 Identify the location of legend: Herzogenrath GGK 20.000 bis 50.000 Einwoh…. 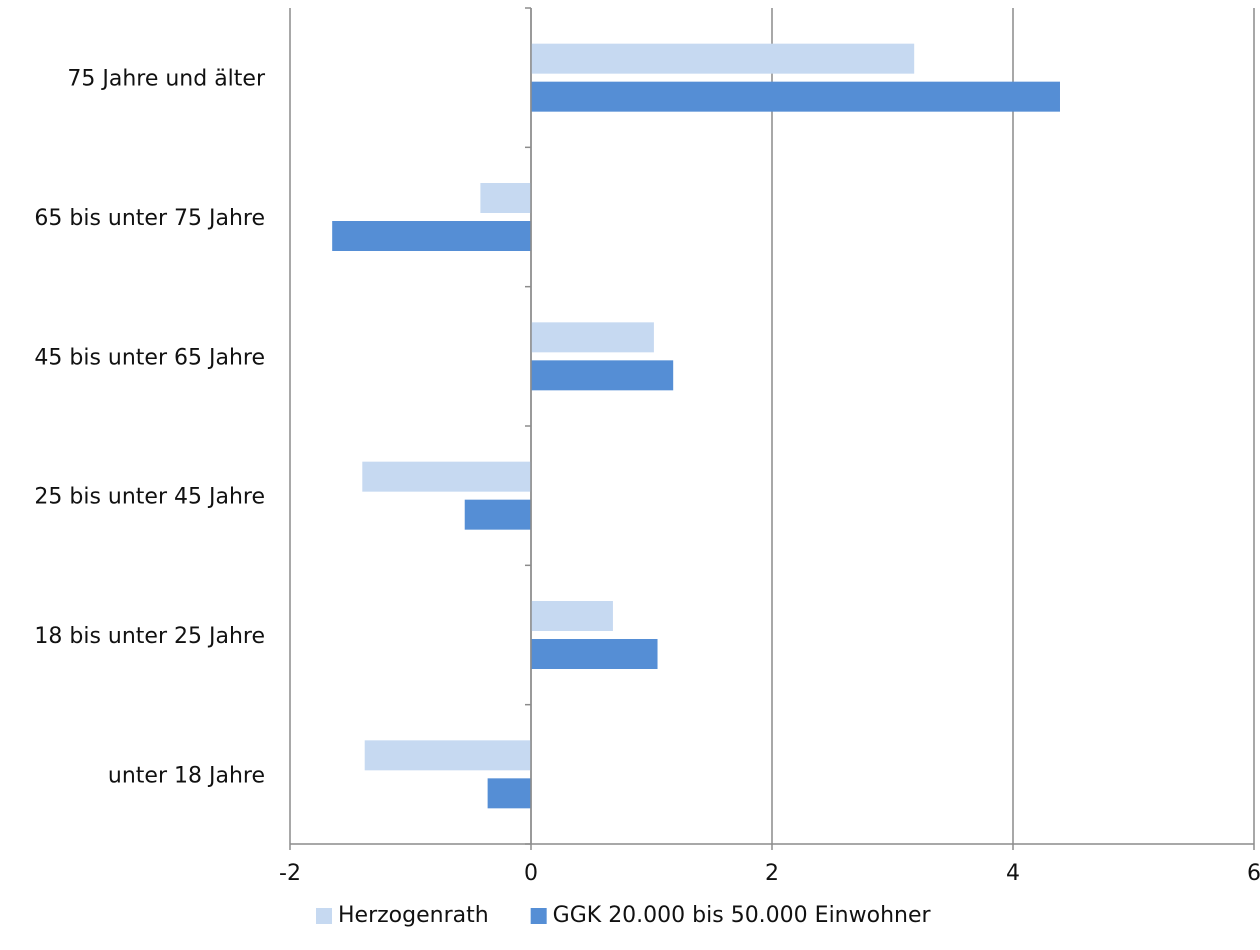
(623, 915).